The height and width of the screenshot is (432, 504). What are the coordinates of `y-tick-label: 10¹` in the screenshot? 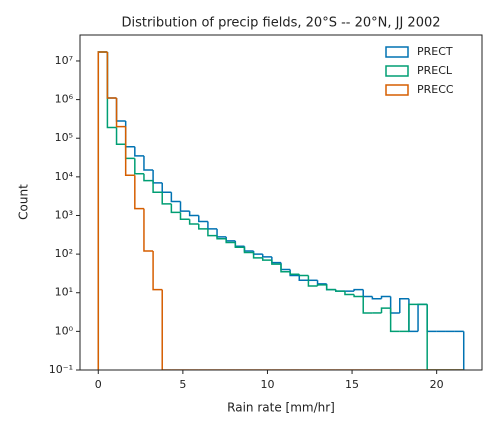 It's located at (64, 292).